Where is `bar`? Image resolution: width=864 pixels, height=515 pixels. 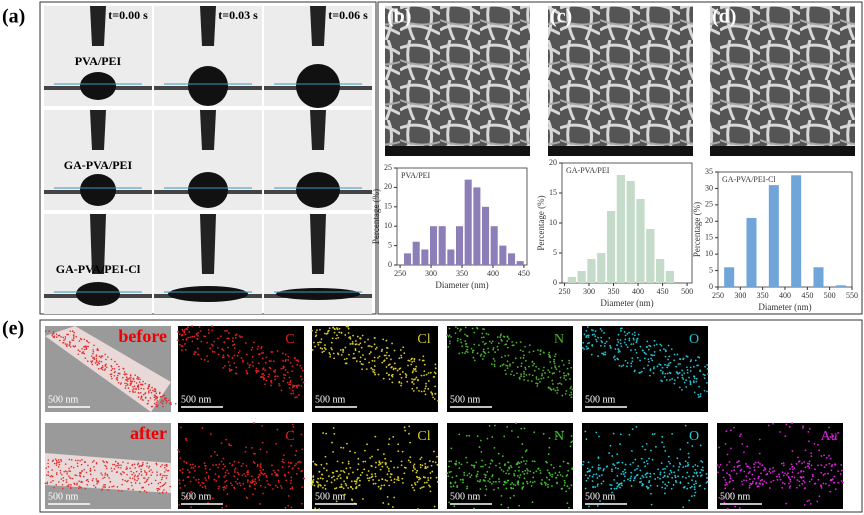
bar is located at coordinates (660, 271).